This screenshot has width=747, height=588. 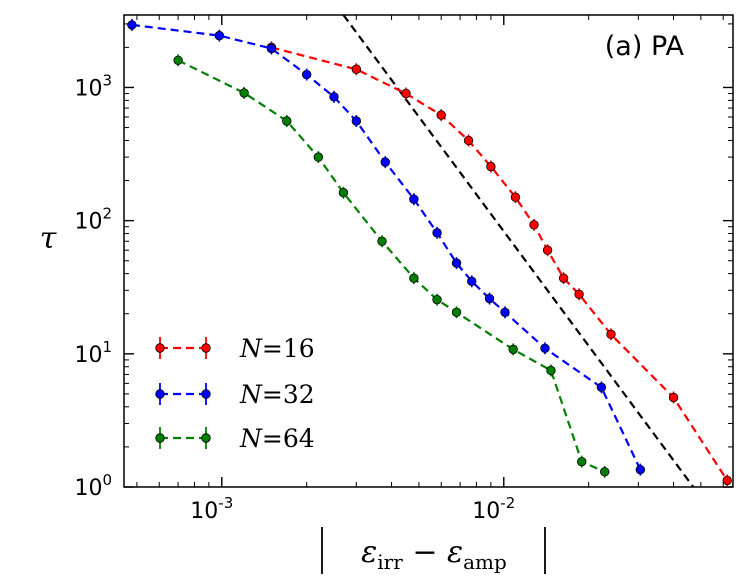 What do you see at coordinates (299, 348) in the screenshot?
I see `legend-num: 16` at bounding box center [299, 348].